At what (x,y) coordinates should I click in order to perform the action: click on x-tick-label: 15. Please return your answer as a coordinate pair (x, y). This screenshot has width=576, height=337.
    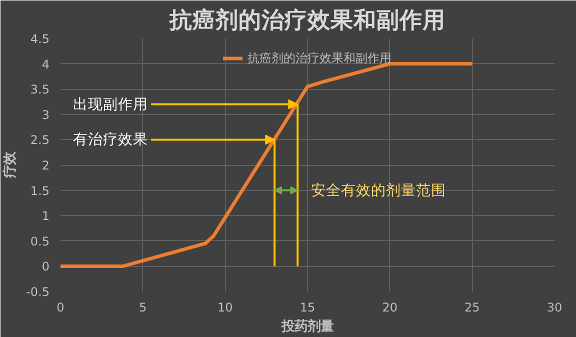
    Looking at the image, I should click on (308, 307).